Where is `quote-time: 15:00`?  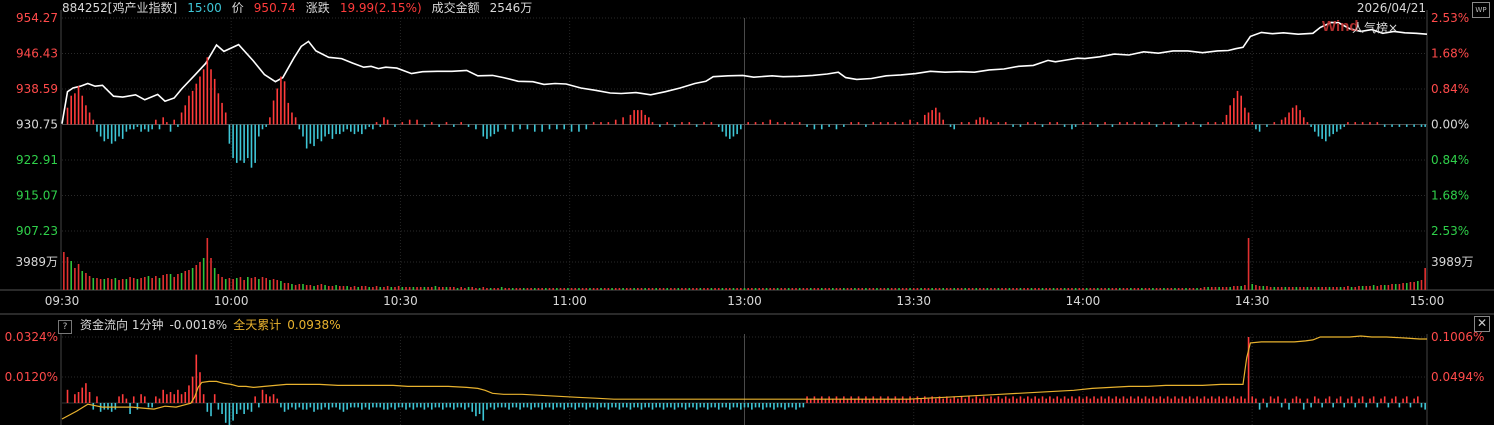 quote-time: 15:00 is located at coordinates (204, 8).